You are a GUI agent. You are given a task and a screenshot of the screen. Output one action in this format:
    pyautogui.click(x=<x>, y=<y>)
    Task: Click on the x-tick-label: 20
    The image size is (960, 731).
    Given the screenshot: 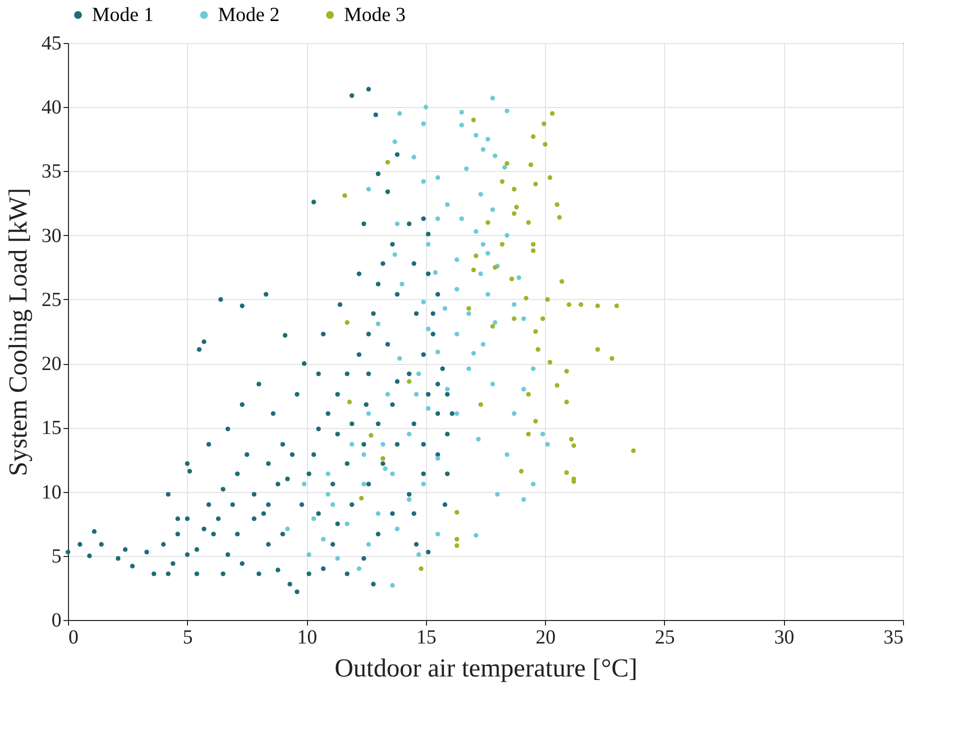 What is the action you would take?
    pyautogui.click(x=546, y=637)
    